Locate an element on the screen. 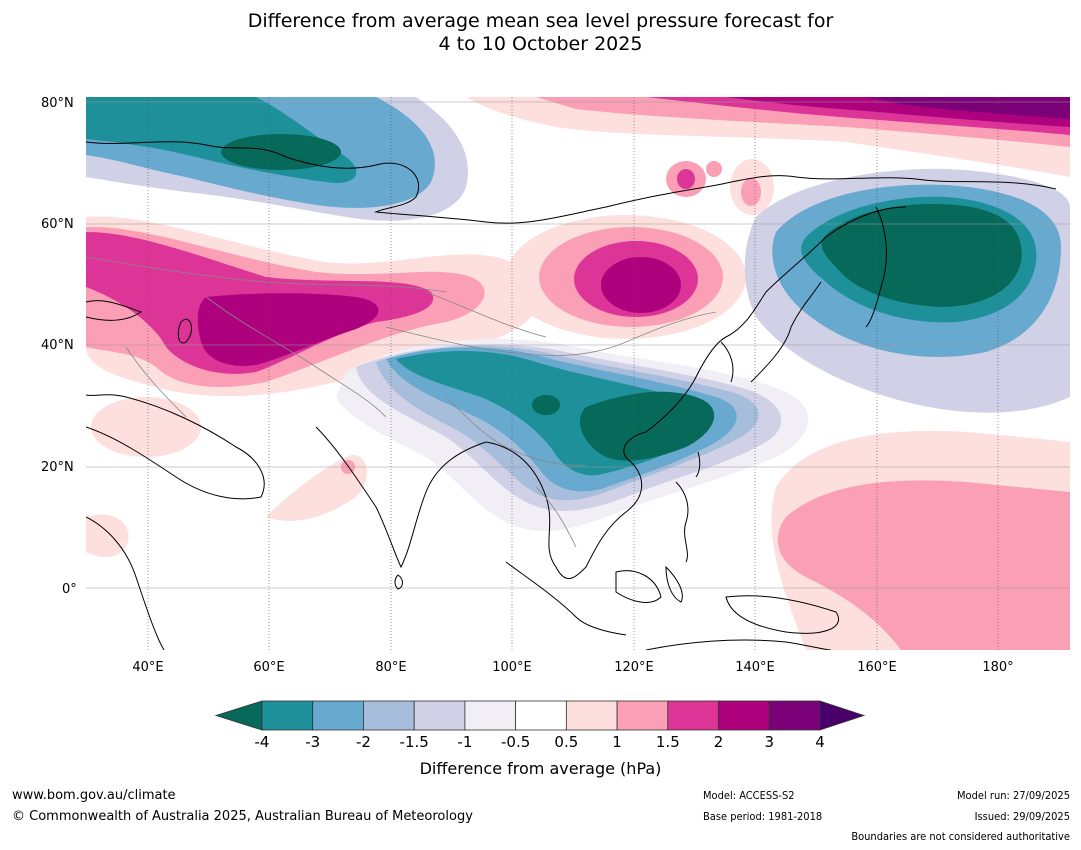 The image size is (1081, 850). colorbar-tick-label: 2 is located at coordinates (718, 742).